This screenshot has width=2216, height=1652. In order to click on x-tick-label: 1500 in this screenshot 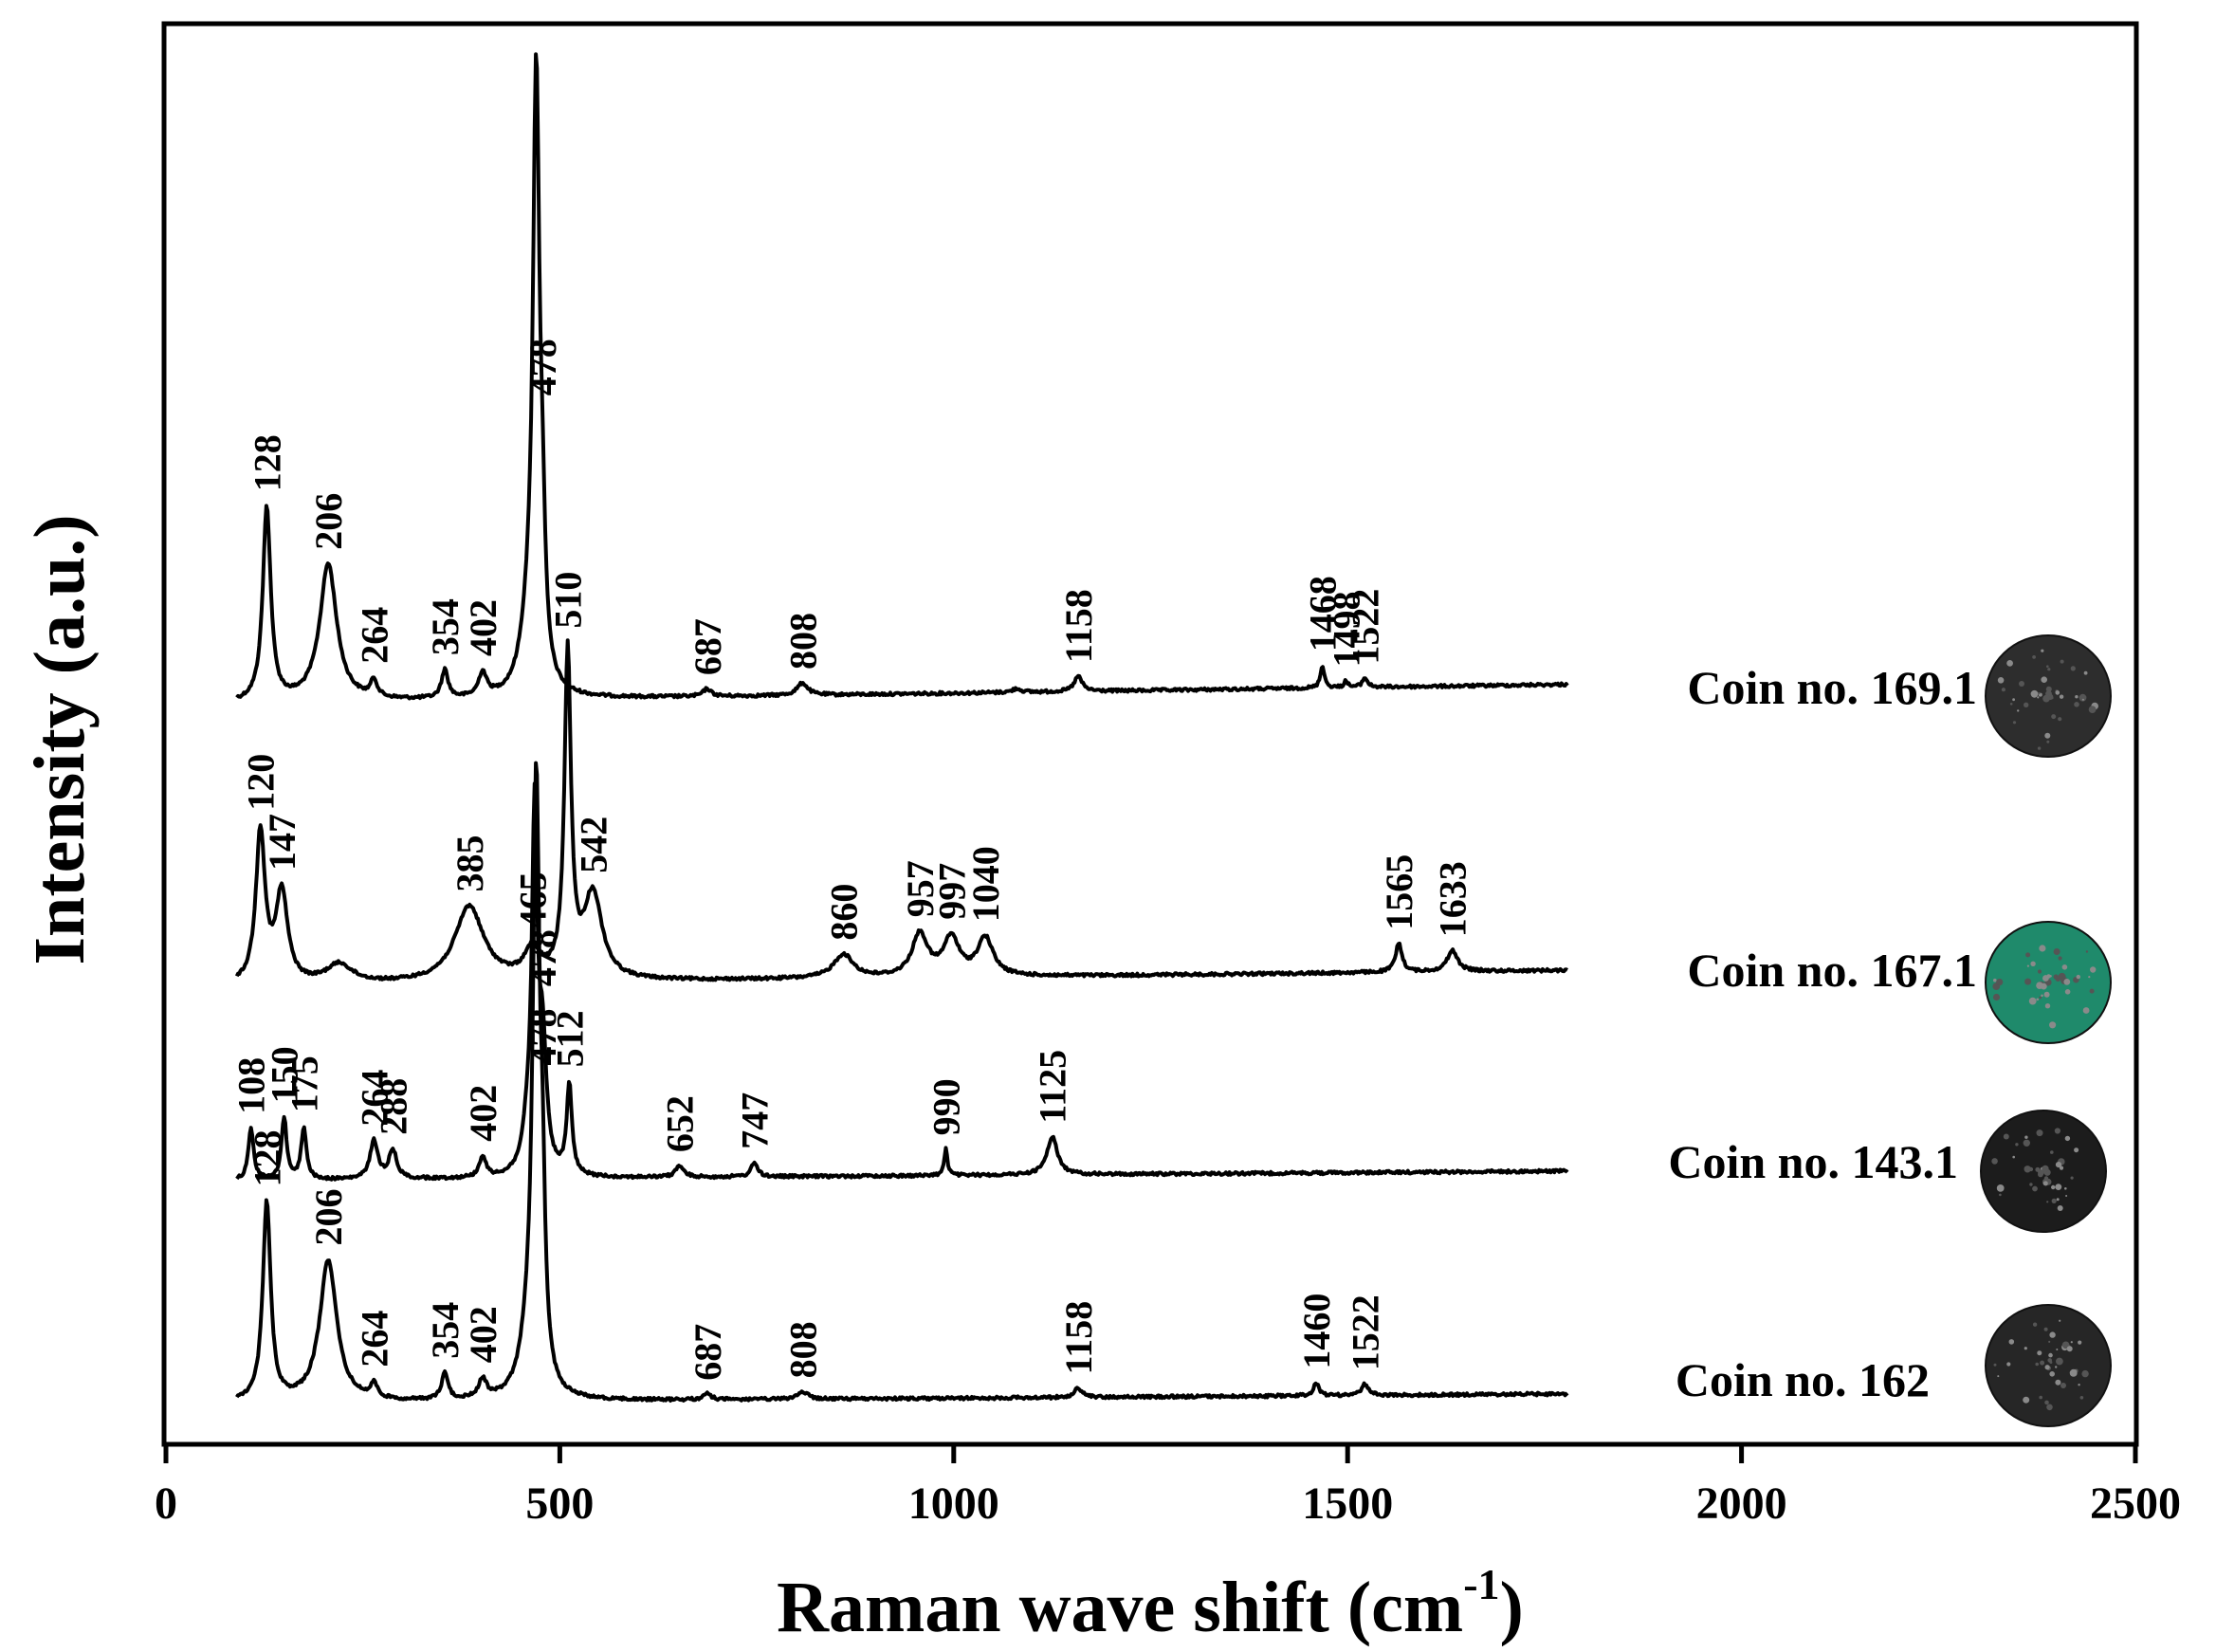, I will do `click(1347, 1503)`.